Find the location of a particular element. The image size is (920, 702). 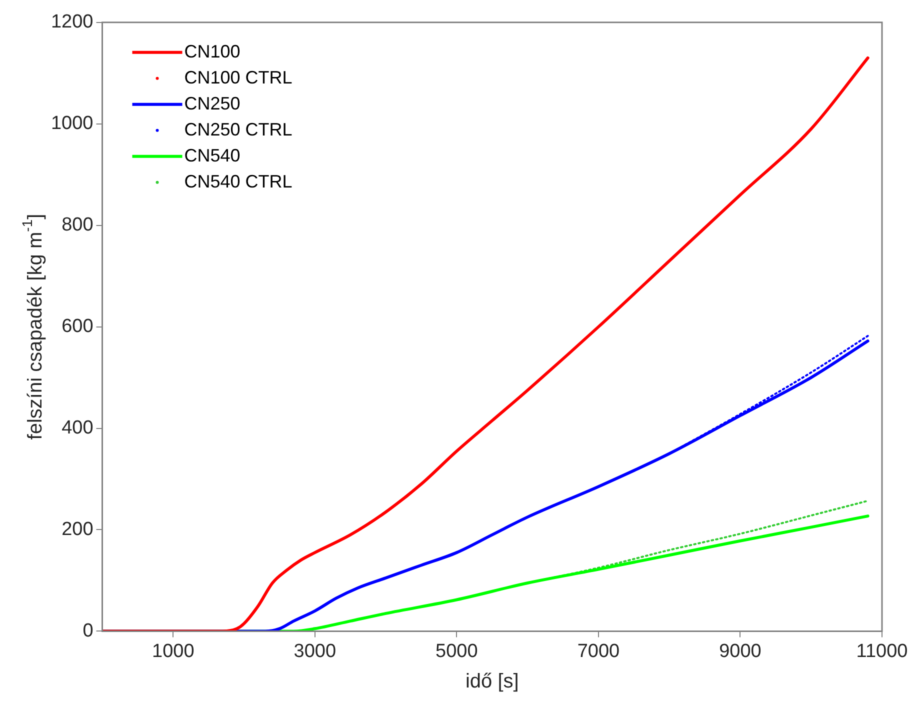

x-tick-label: 9000 is located at coordinates (740, 651).